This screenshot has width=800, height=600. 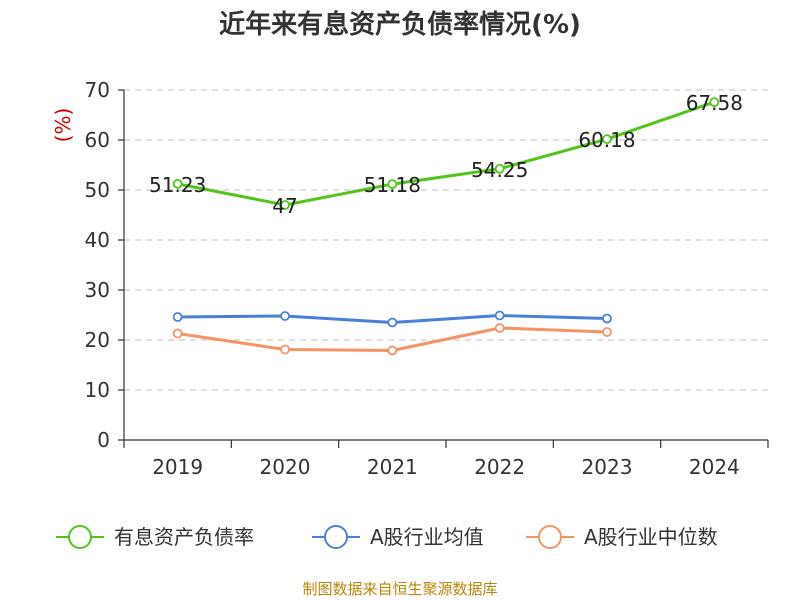 I want to click on x-tick-label: 2021, so click(x=392, y=467).